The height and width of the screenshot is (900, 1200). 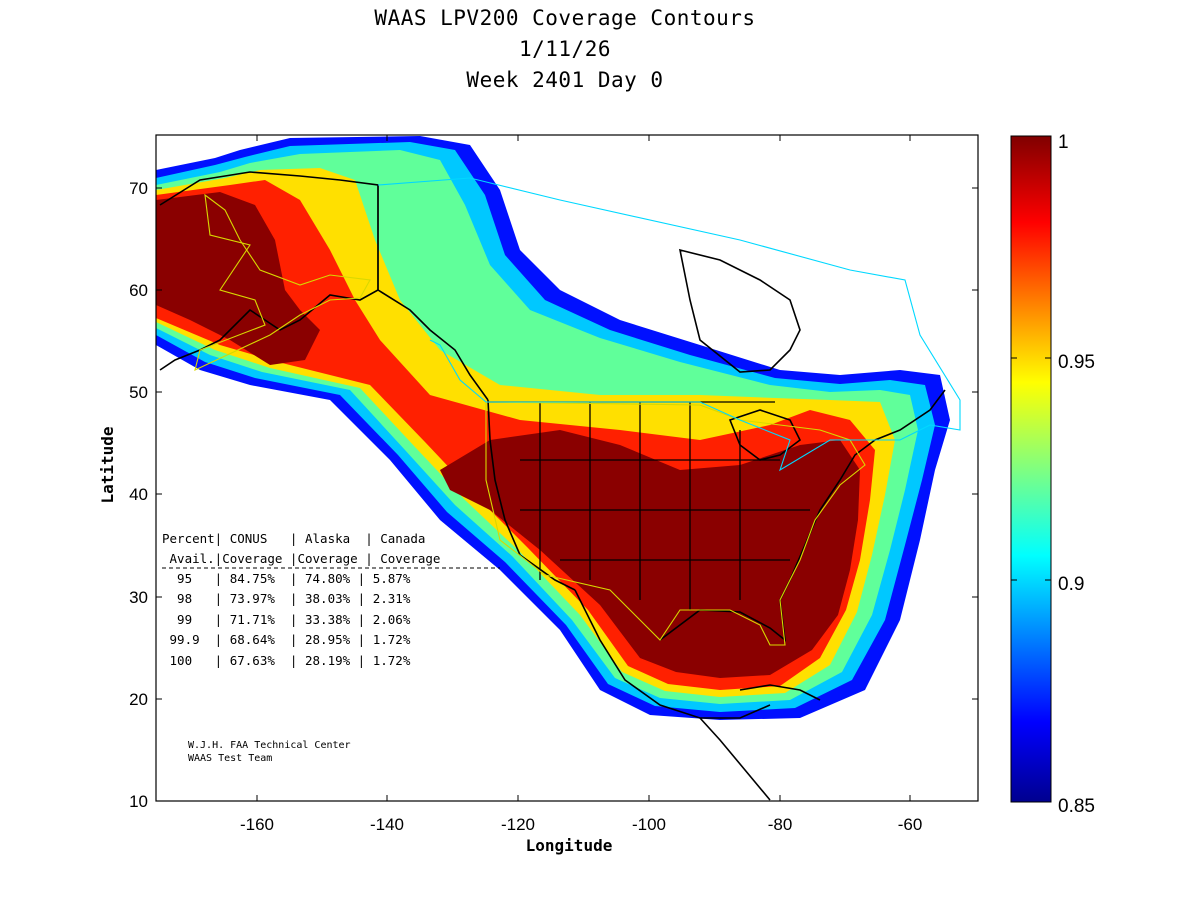 I want to click on canada-pacific-coast, so click(x=433, y=345).